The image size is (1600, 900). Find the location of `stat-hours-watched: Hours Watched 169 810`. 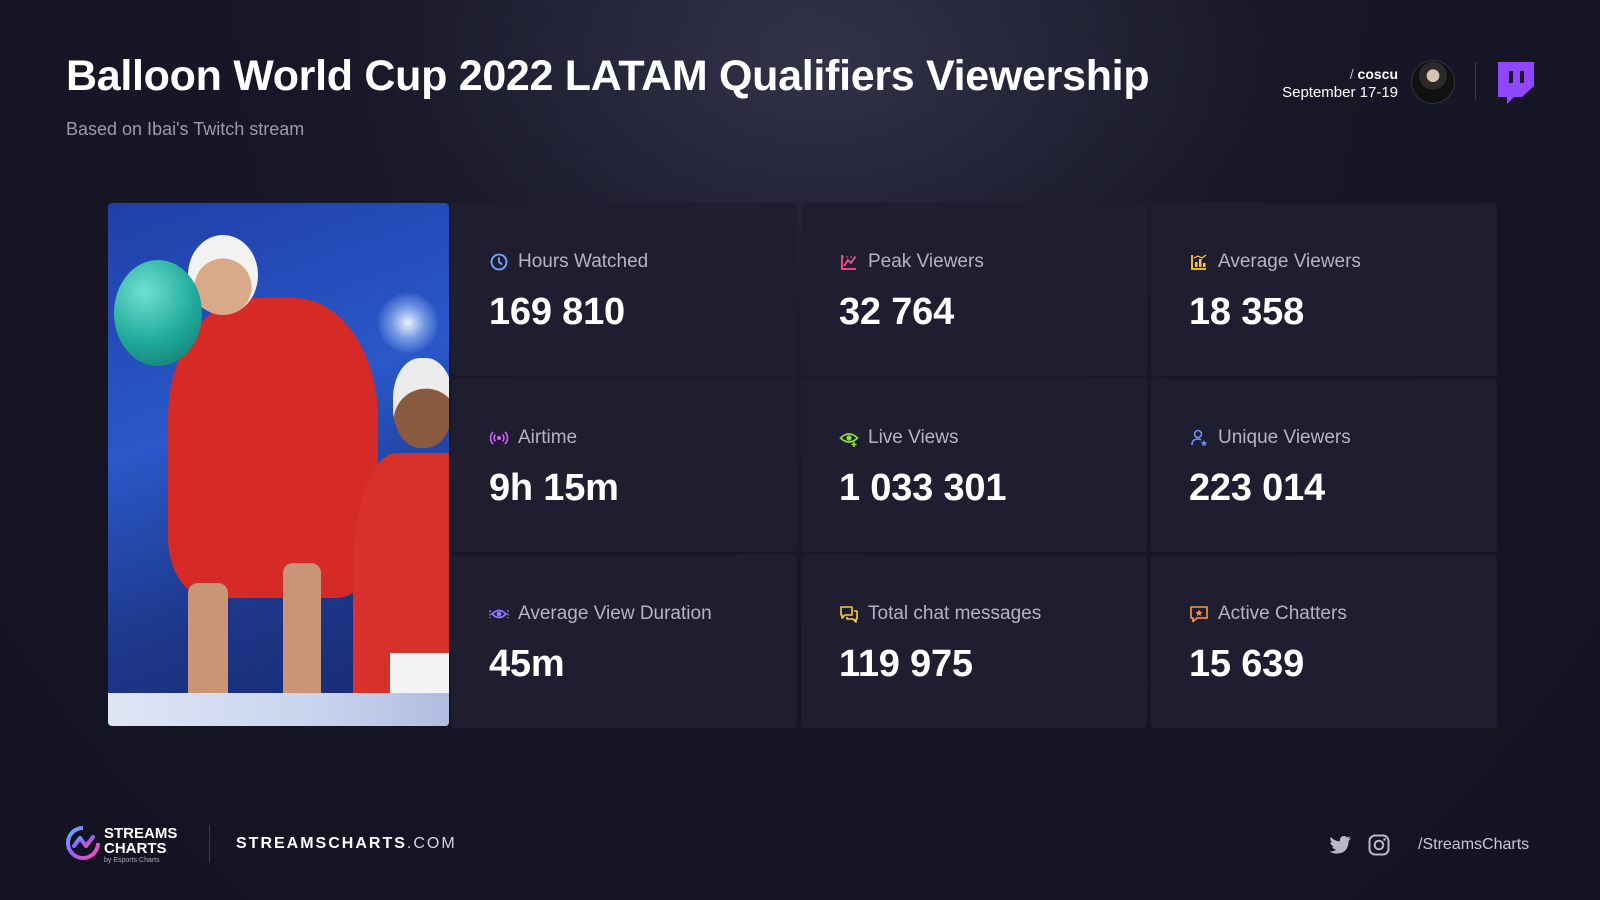

stat-hours-watched: Hours Watched 169 810 is located at coordinates (624, 289).